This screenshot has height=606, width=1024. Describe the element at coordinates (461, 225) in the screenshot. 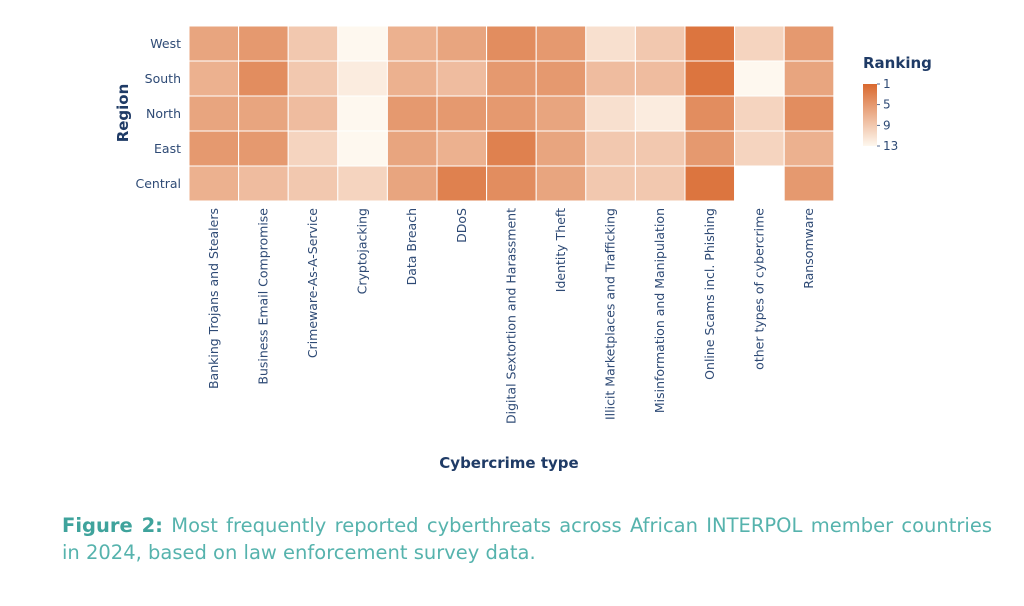

I see `x-tick-label: DDoS` at that location.